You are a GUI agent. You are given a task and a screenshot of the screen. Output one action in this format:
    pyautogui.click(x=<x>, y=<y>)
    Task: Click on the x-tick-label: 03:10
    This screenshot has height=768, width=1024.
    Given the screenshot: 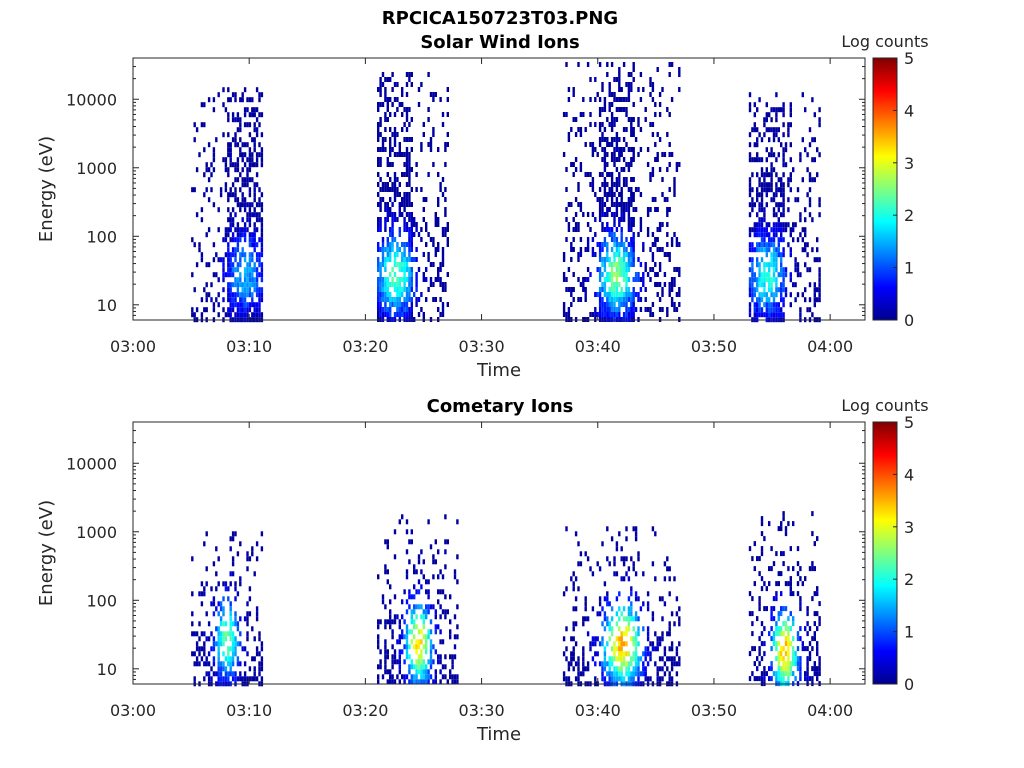 What is the action you would take?
    pyautogui.click(x=249, y=346)
    